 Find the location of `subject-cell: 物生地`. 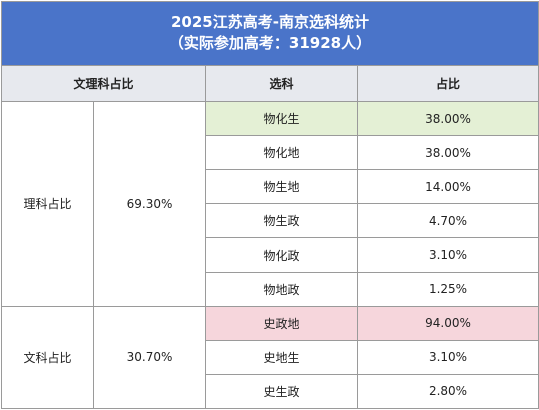

subject-cell: 物生地 is located at coordinates (281, 187).